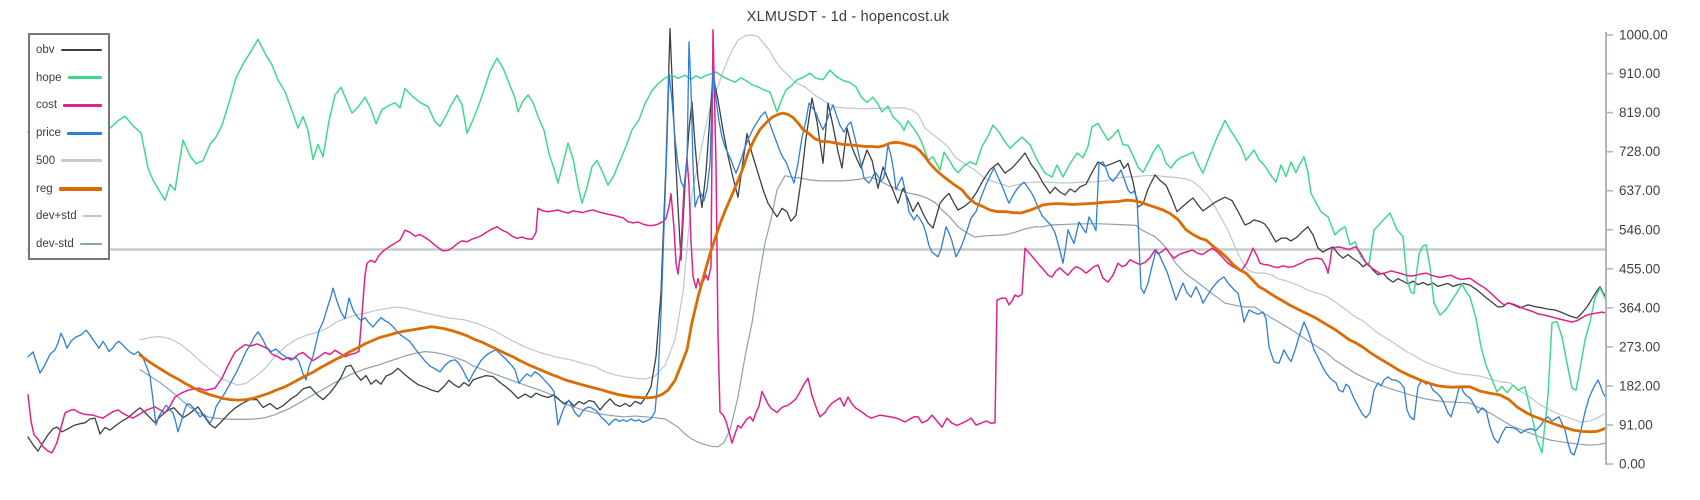  I want to click on y-tick-label: 819.00, so click(1639, 112).